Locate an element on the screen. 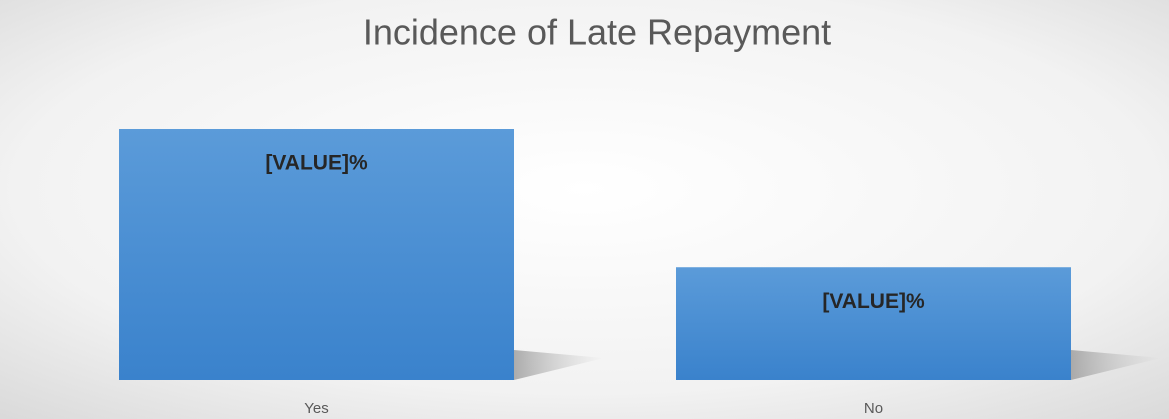 The width and height of the screenshot is (1169, 419). chart-title: Incidence of Late Repayment is located at coordinates (597, 32).